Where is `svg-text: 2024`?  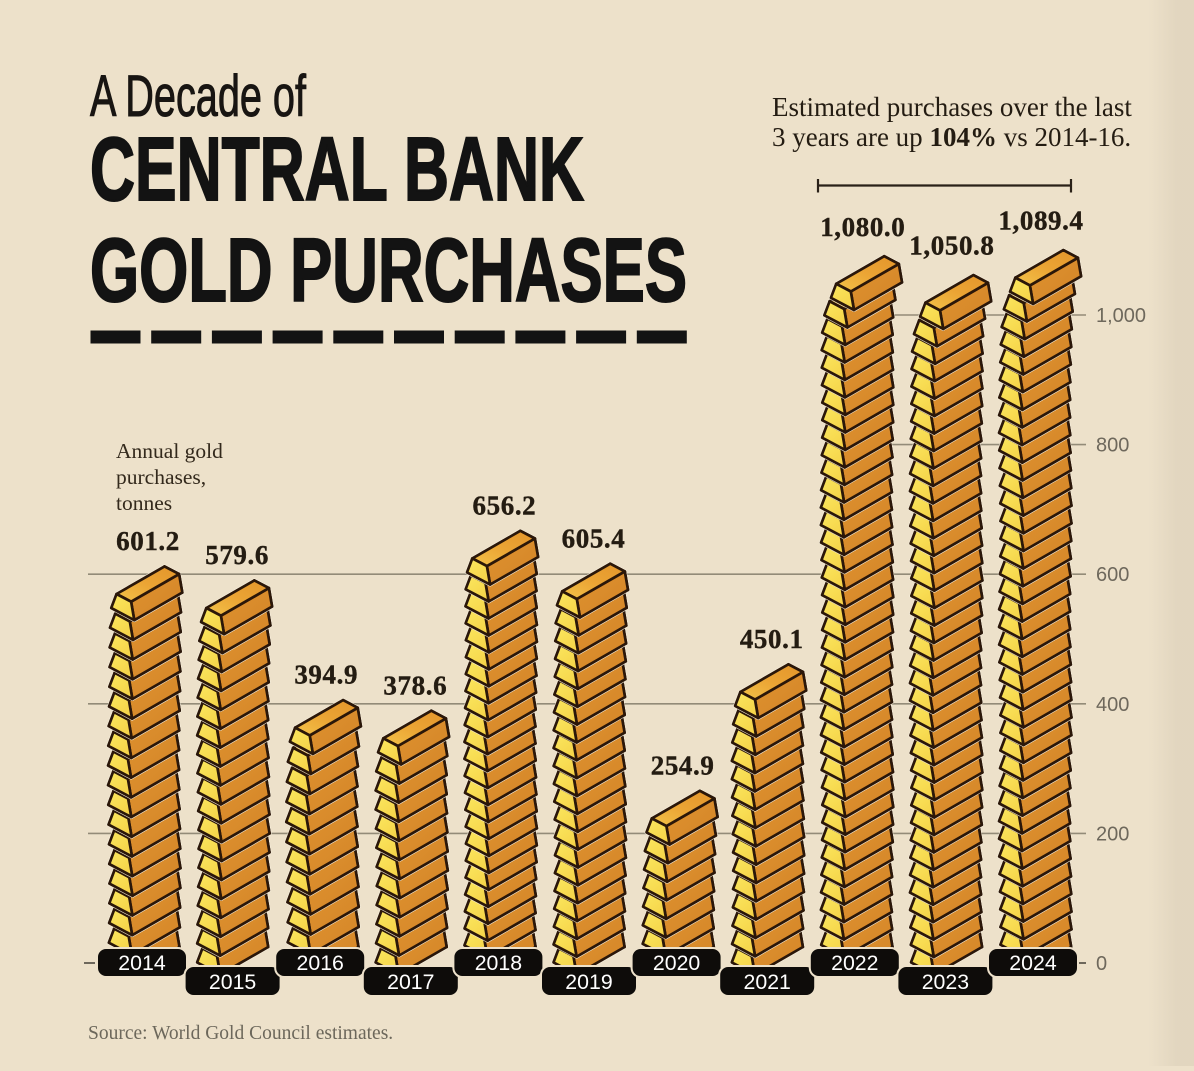 svg-text: 2024 is located at coordinates (1033, 963).